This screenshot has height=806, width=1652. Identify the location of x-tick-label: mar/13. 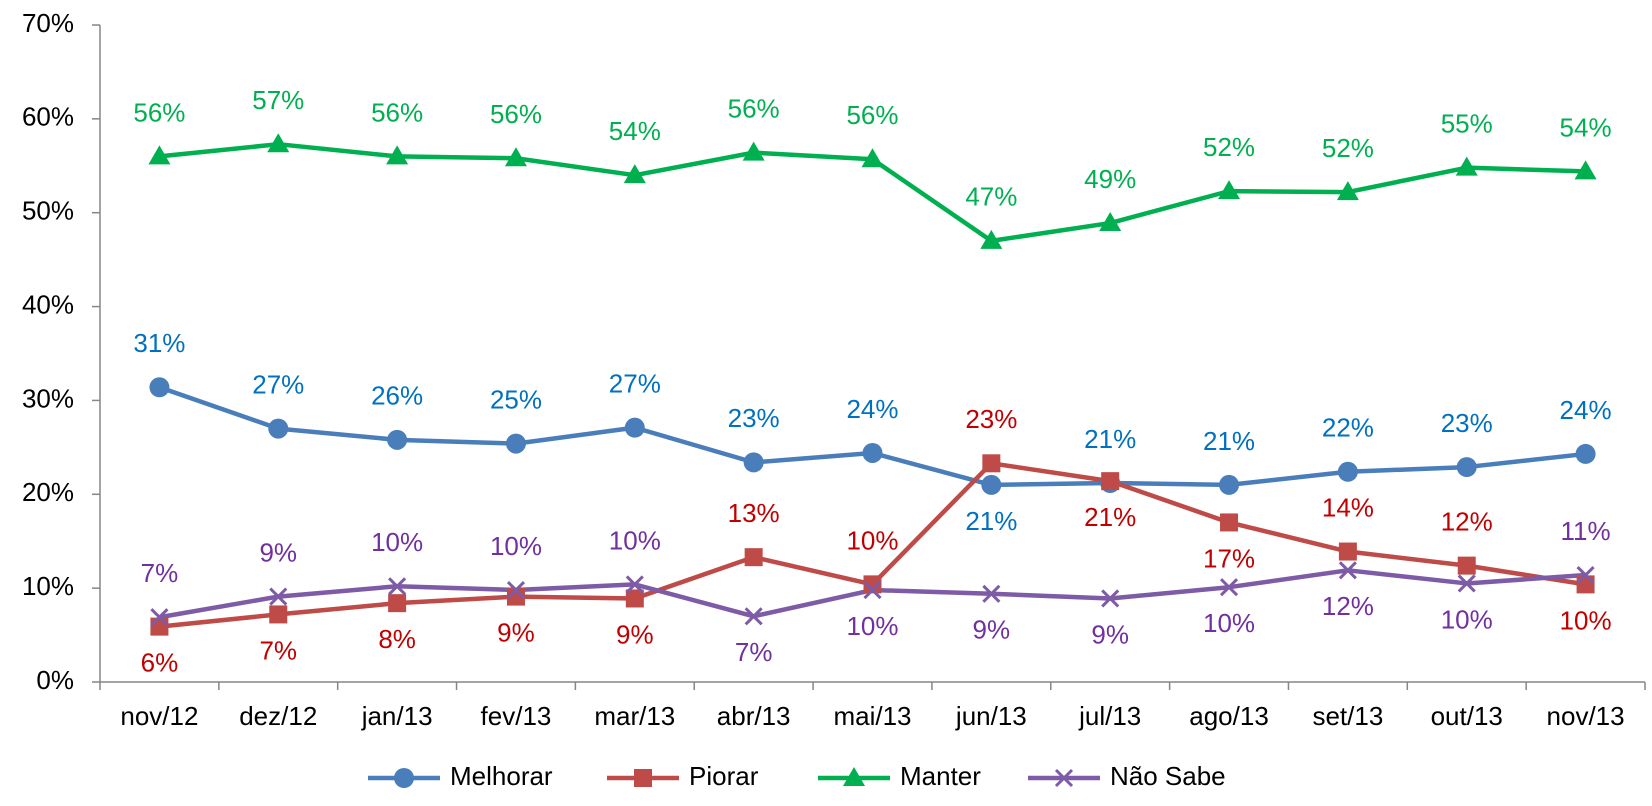
(634, 716).